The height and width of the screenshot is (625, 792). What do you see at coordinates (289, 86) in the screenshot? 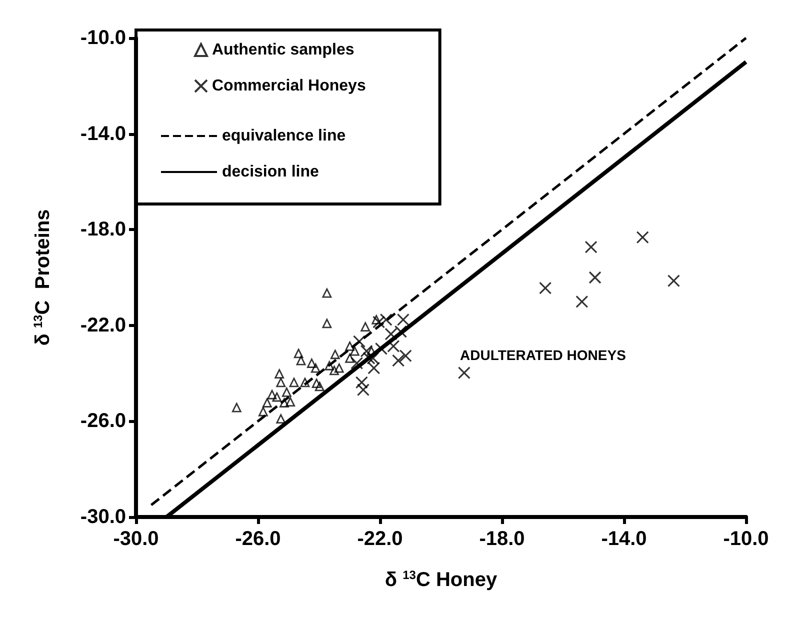
I see `legend-label: Commercial Honeys` at bounding box center [289, 86].